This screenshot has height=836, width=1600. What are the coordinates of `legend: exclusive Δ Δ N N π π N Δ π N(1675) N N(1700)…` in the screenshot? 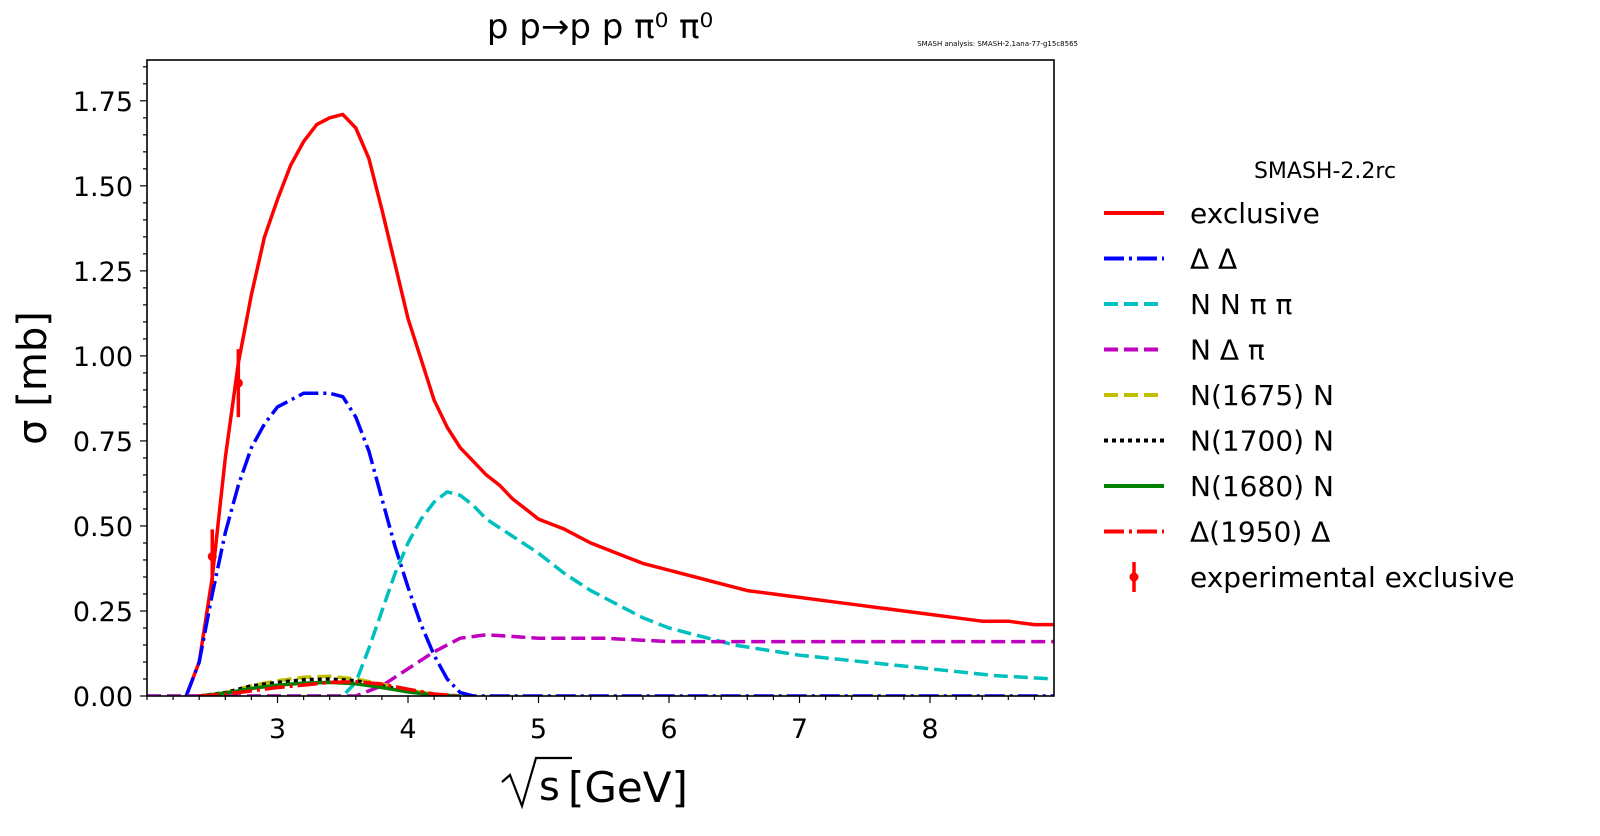 It's located at (1309, 395).